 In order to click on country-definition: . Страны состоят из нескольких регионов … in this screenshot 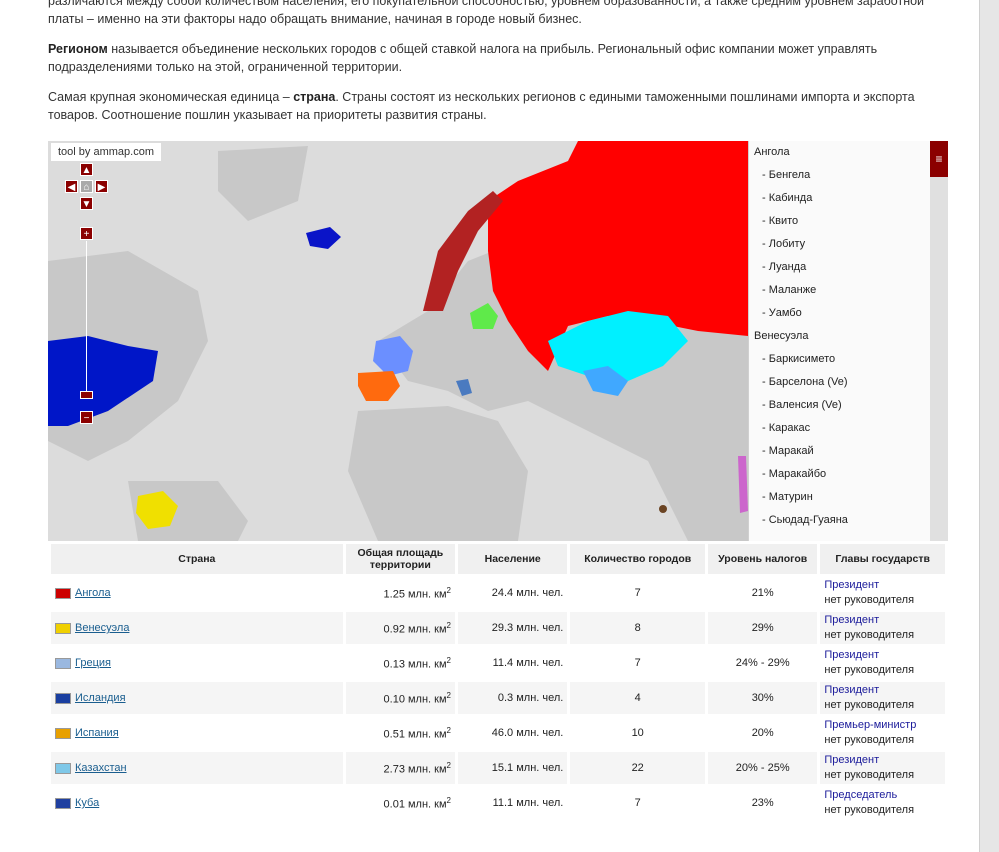, I will do `click(481, 106)`.